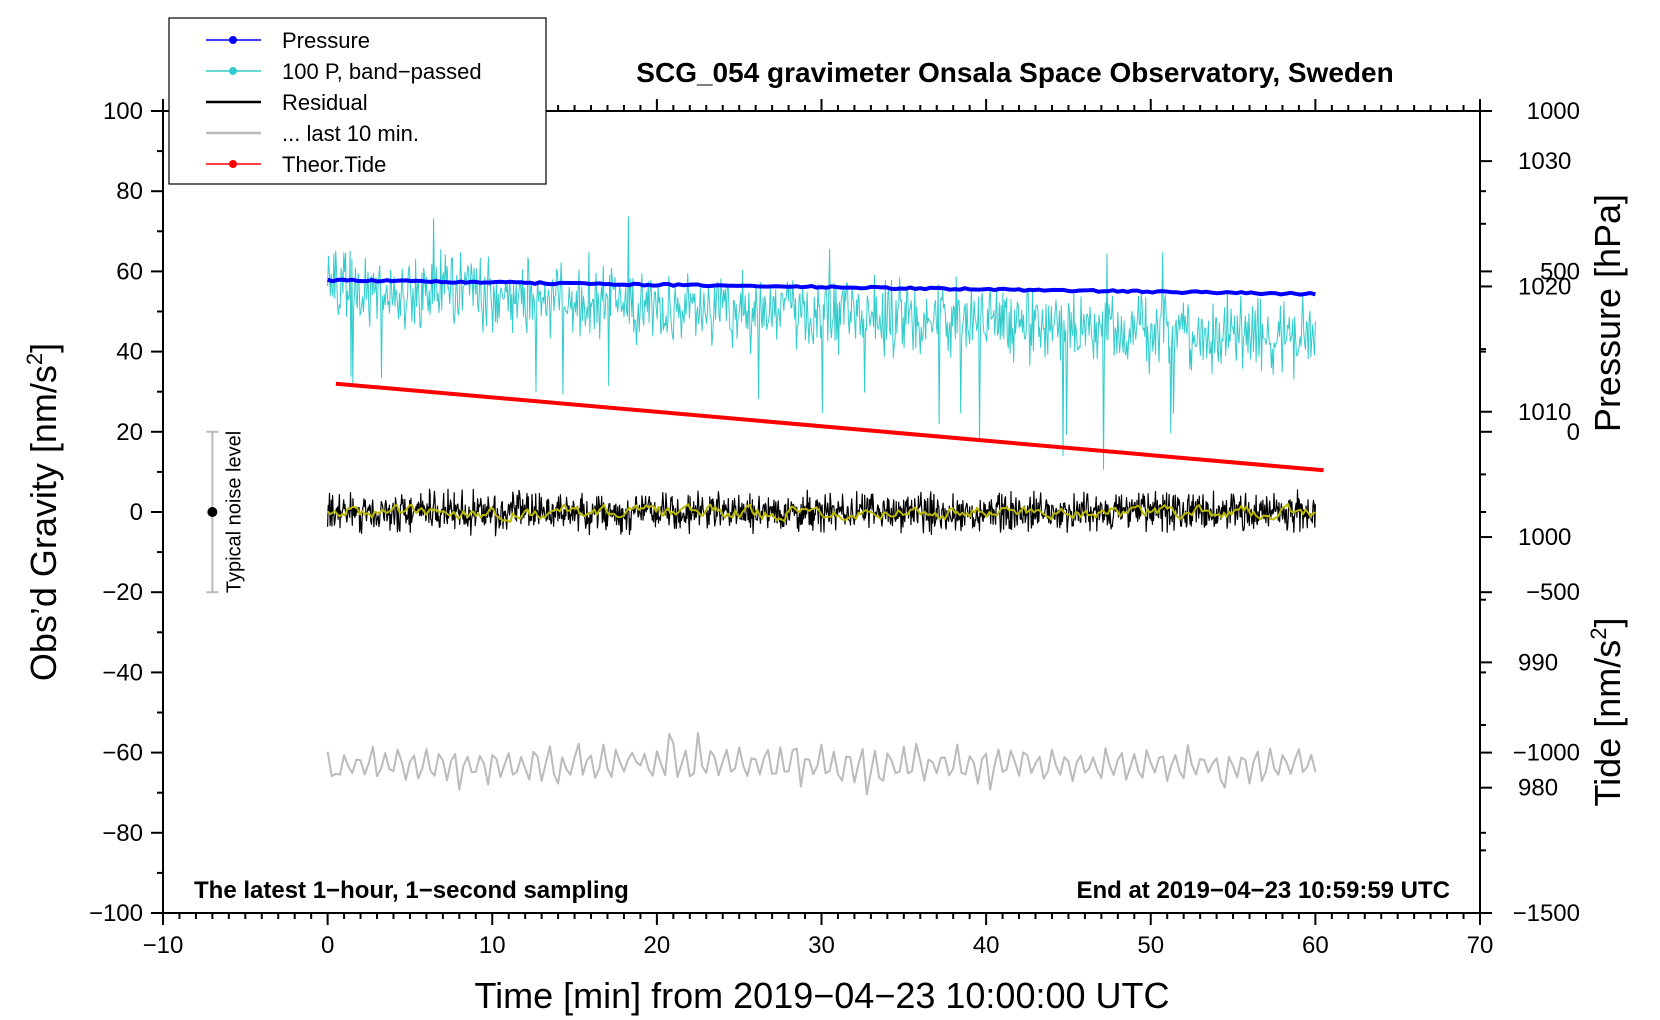 This screenshot has height=1020, width=1660. Describe the element at coordinates (411, 890) in the screenshot. I see `footer-sampling-note: The latest 1−hour, 1−second sampling` at that location.